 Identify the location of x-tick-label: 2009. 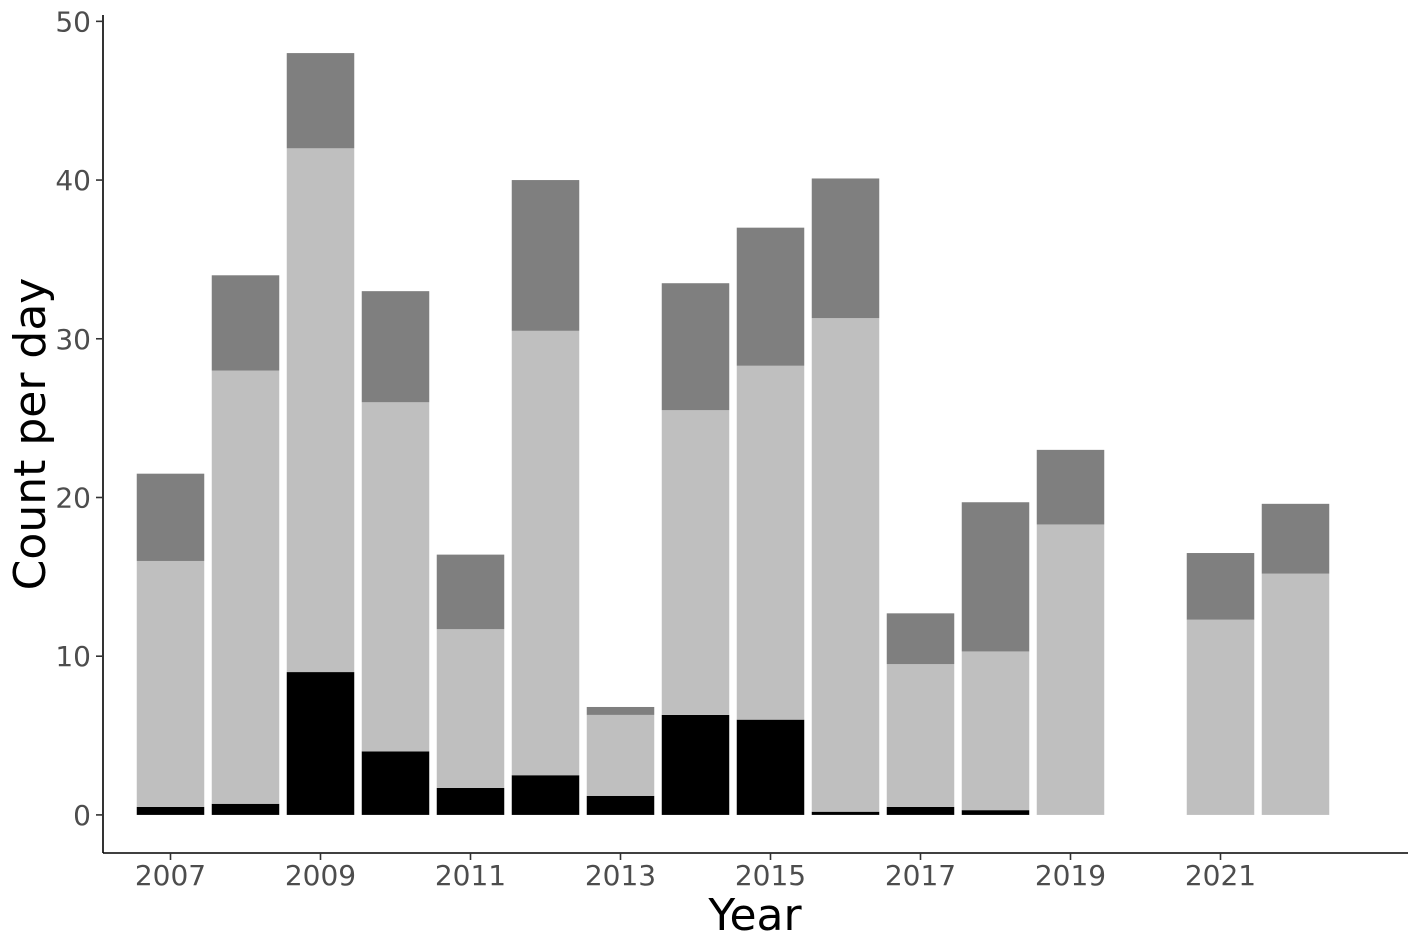
(320, 875).